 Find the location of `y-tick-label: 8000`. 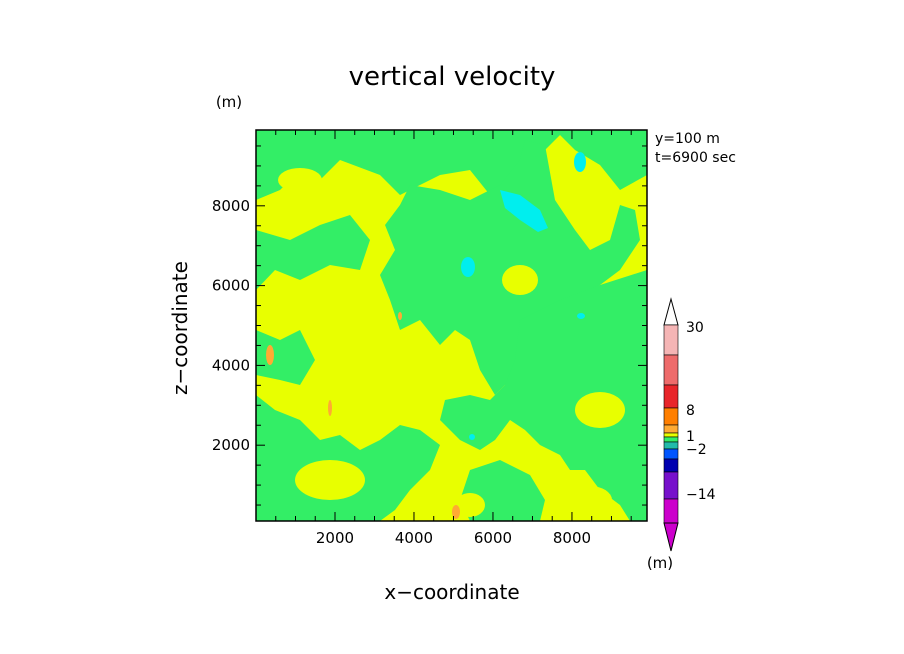

y-tick-label: 8000 is located at coordinates (231, 206).